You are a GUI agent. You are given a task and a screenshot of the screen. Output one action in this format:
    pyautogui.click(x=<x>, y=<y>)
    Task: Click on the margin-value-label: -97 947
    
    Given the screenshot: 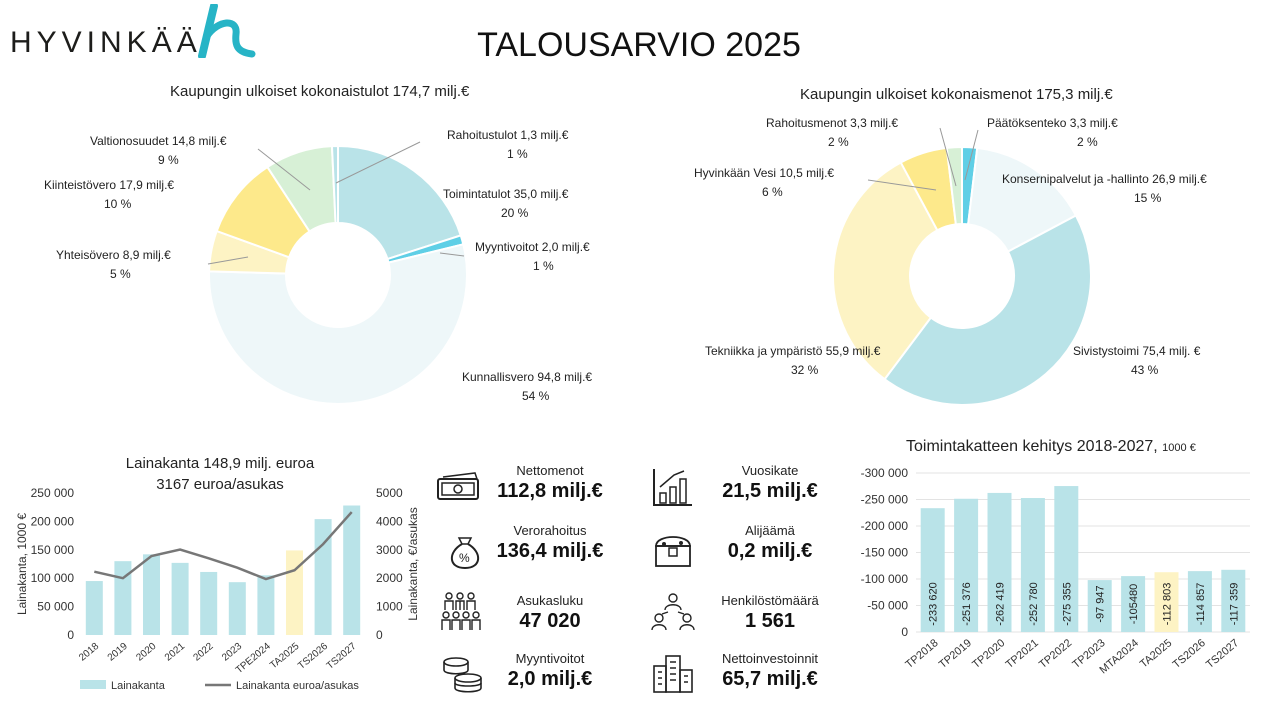 What is the action you would take?
    pyautogui.click(x=1101, y=603)
    